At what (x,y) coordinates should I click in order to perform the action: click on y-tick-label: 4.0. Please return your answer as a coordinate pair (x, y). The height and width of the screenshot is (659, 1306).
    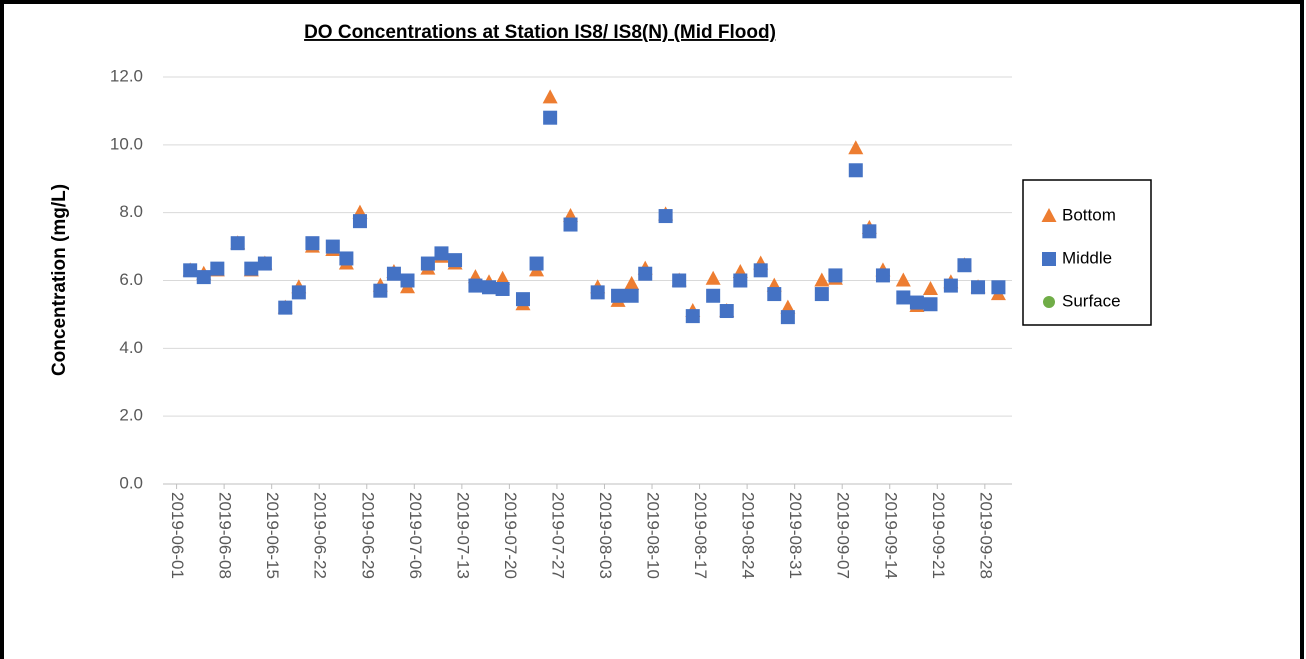
    Looking at the image, I should click on (131, 347).